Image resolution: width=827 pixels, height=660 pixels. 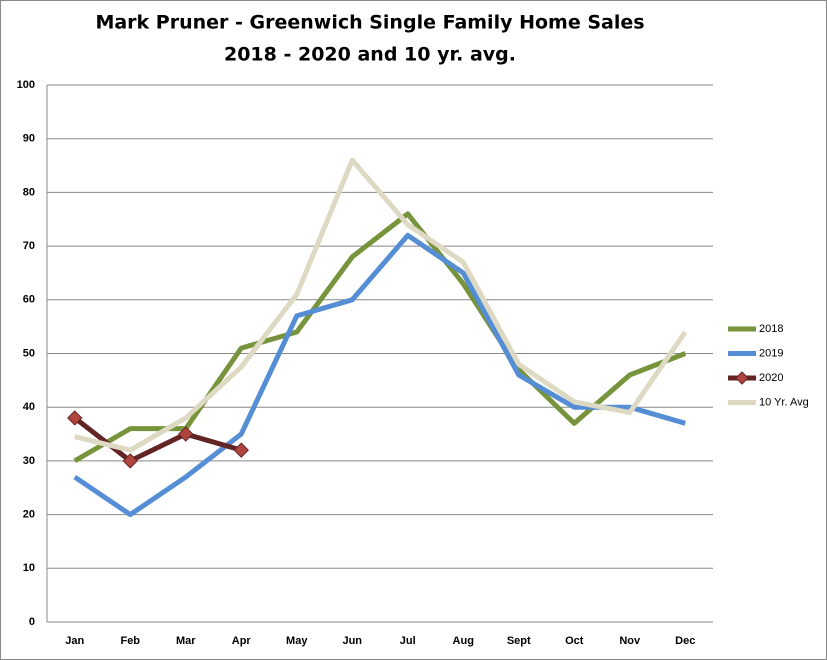 What do you see at coordinates (29, 300) in the screenshot?
I see `y-tick-label: 60` at bounding box center [29, 300].